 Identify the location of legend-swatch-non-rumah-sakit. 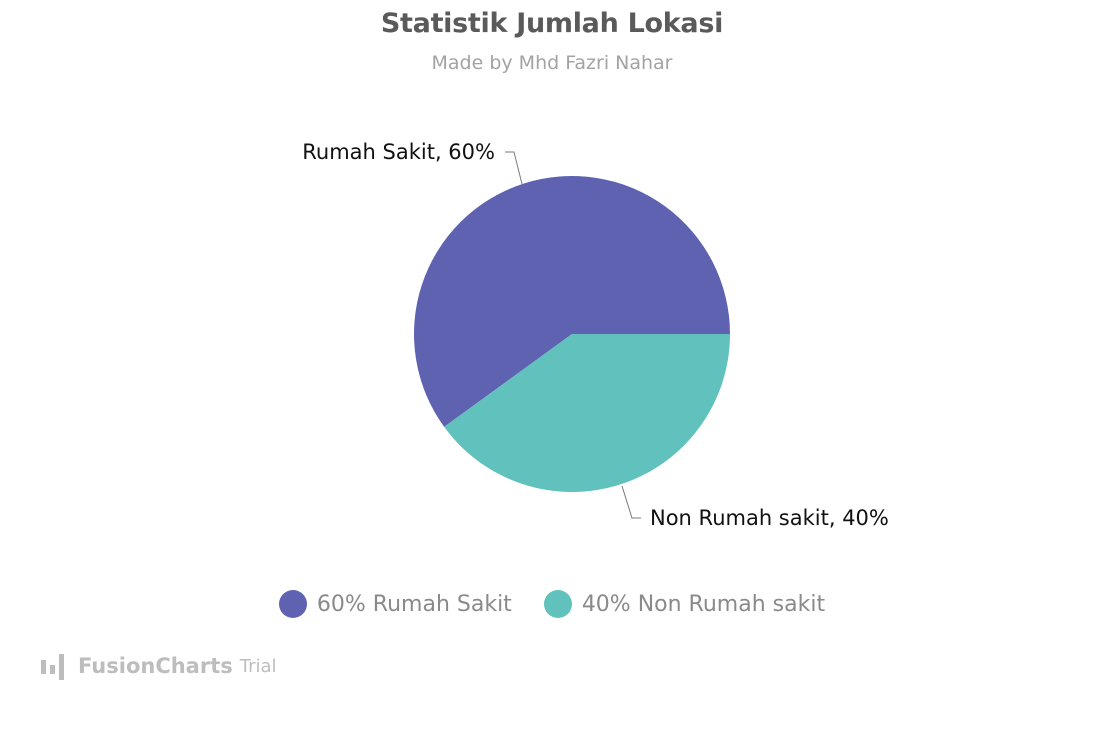
(557, 604).